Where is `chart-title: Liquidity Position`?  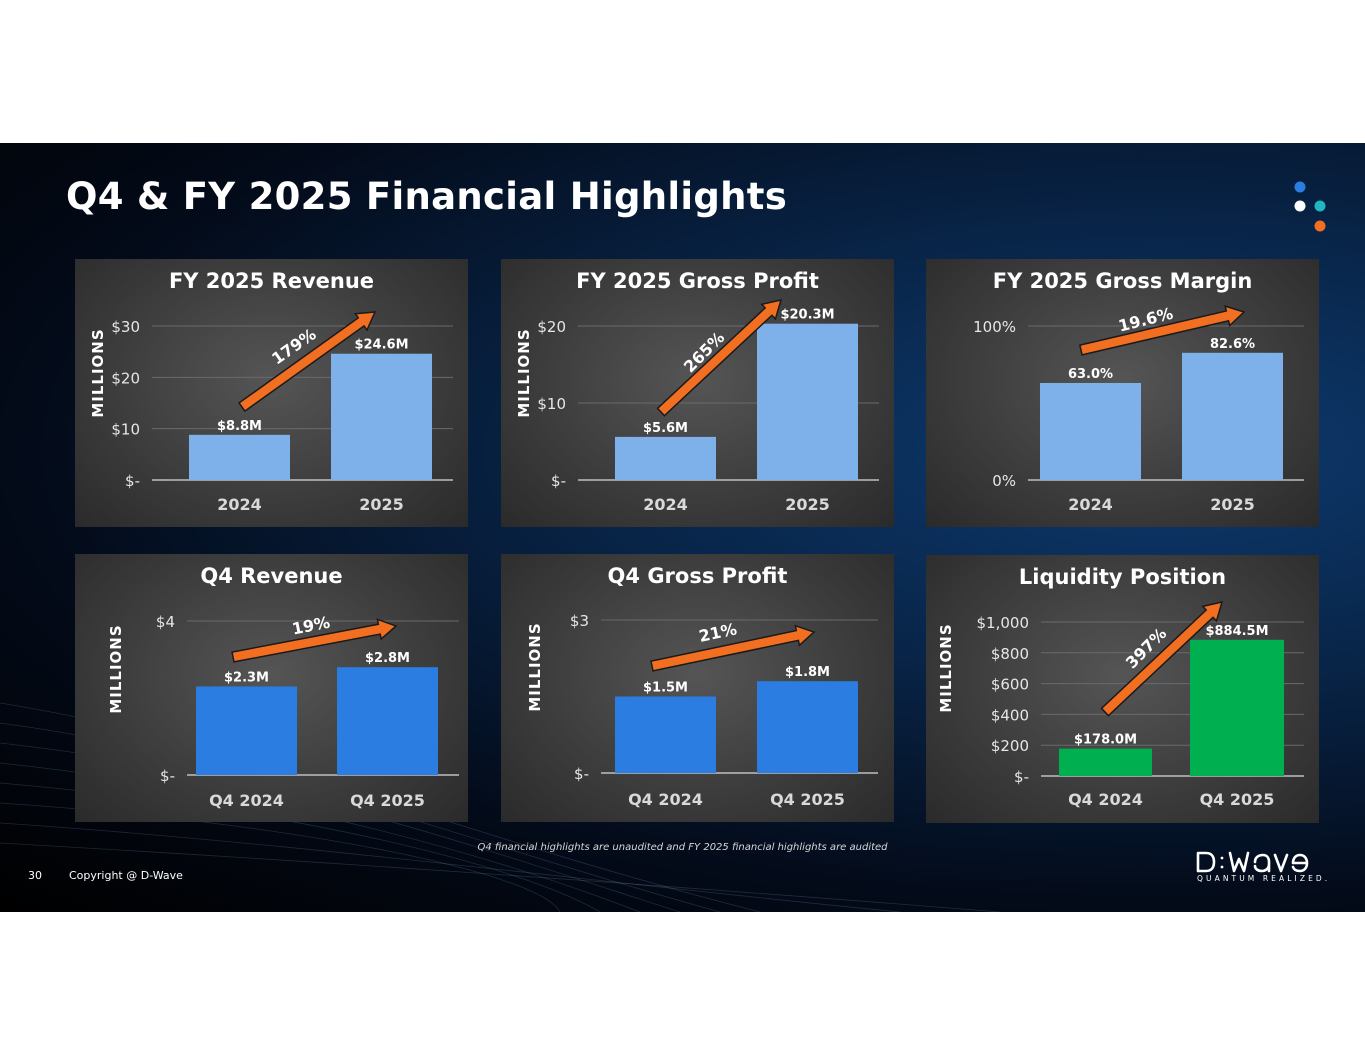
chart-title: Liquidity Position is located at coordinates (1122, 577).